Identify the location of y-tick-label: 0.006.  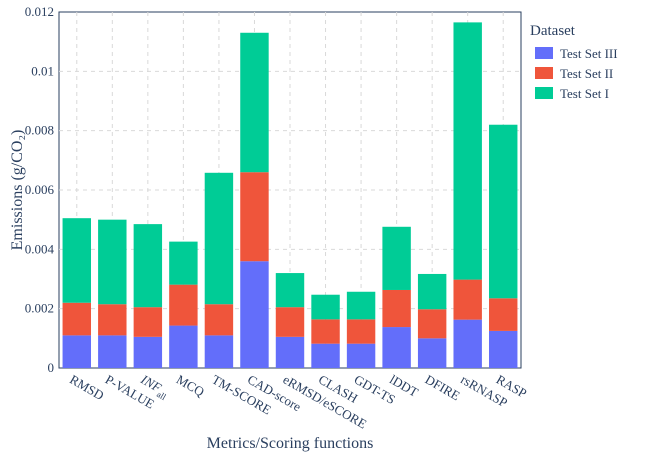
(40, 189).